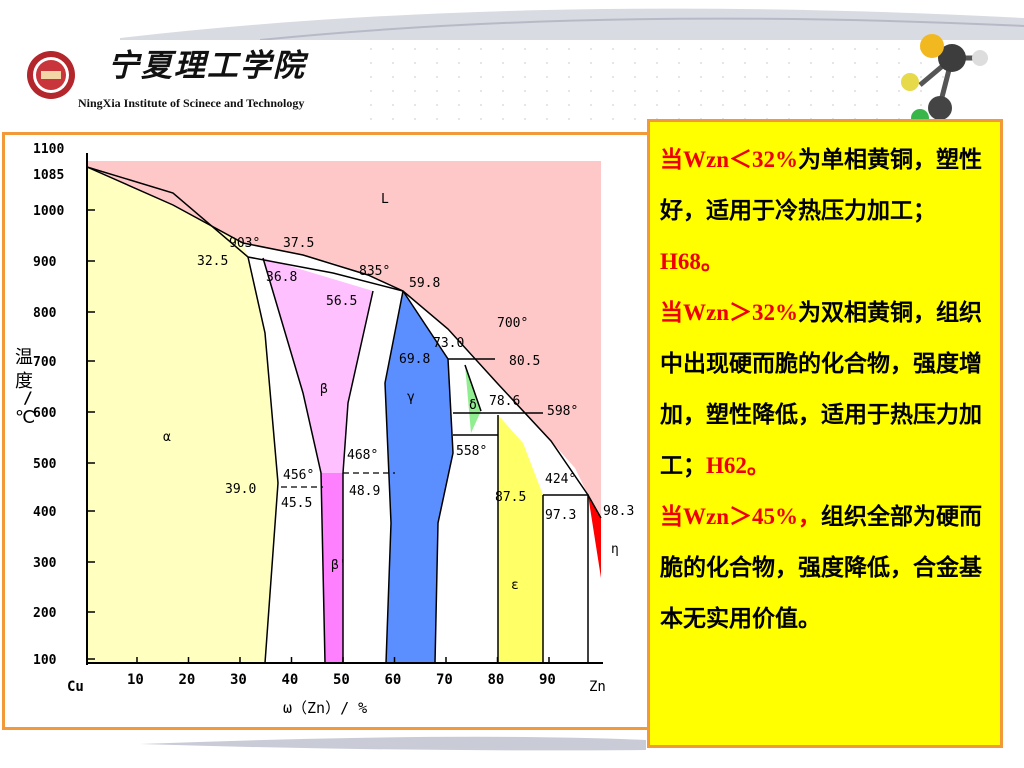  What do you see at coordinates (135, 680) in the screenshot?
I see `x-tick-label: 10` at bounding box center [135, 680].